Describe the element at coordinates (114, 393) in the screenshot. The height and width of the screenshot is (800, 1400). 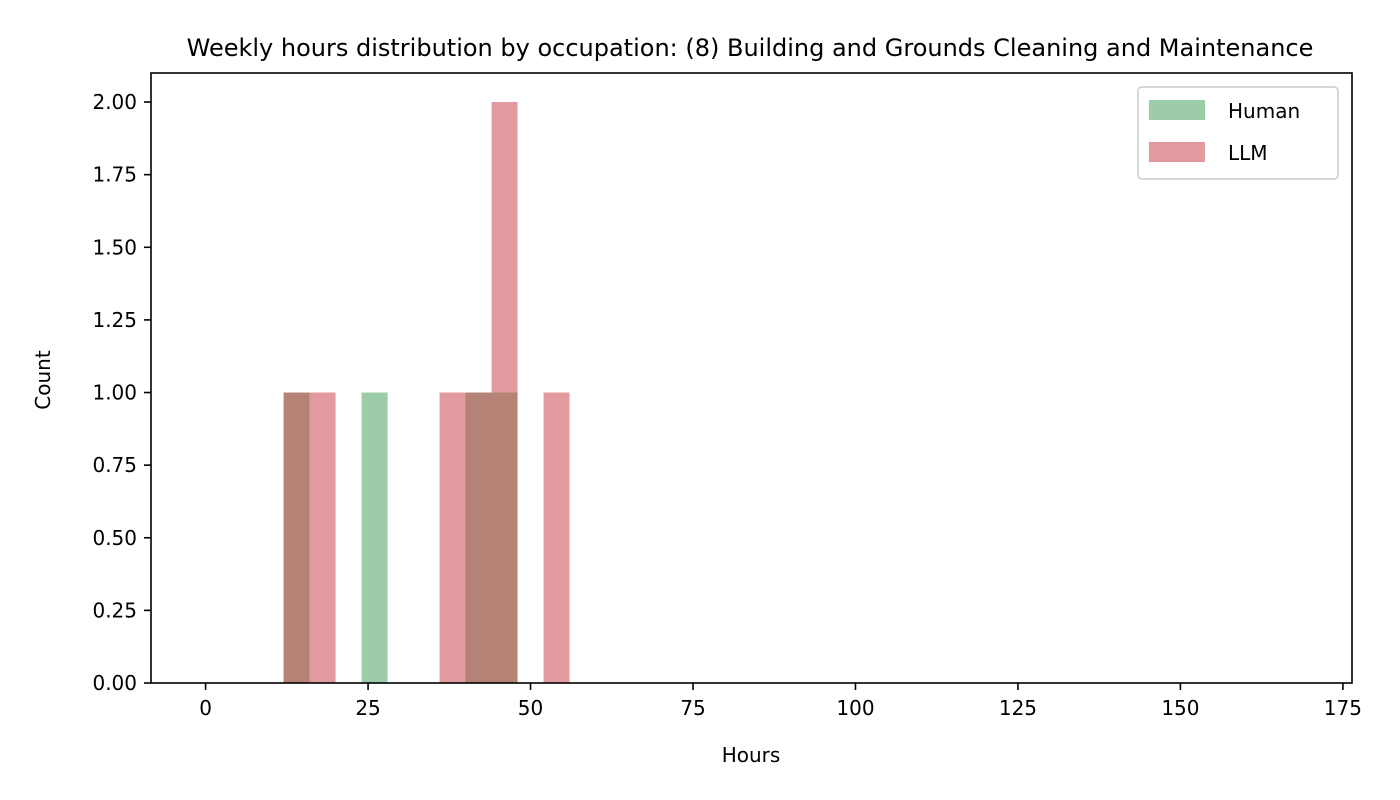
I see `y-tick-label: 1.00` at that location.